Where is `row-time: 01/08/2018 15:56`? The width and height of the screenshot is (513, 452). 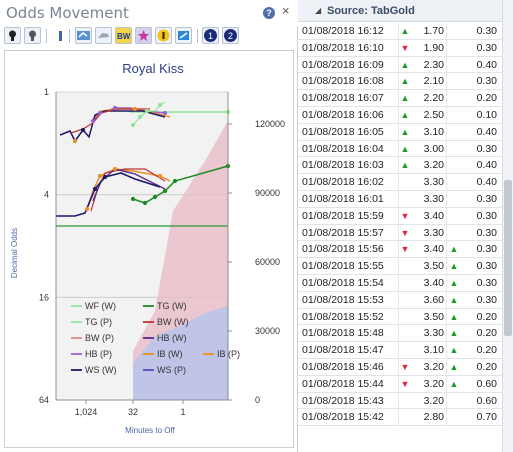 row-time: 01/08/2018 15:56 is located at coordinates (343, 249).